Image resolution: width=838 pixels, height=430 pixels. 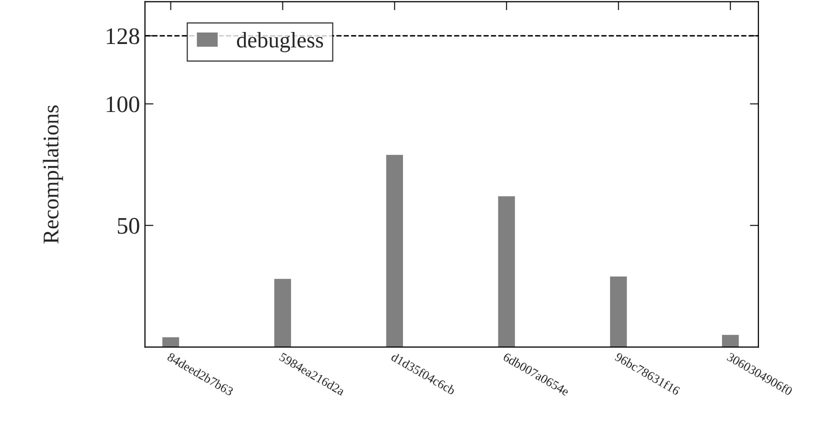 What do you see at coordinates (123, 104) in the screenshot?
I see `y-tick-label: 100` at bounding box center [123, 104].